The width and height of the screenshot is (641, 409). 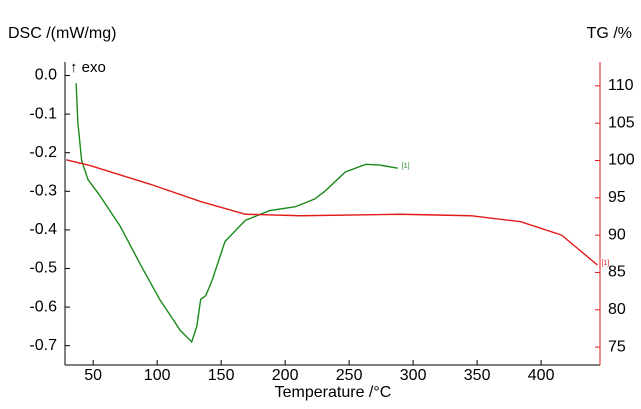 I want to click on x-tick-label: 350, so click(x=477, y=375).